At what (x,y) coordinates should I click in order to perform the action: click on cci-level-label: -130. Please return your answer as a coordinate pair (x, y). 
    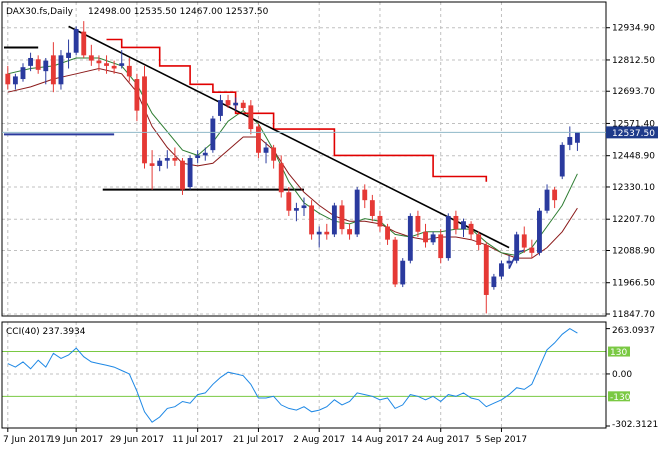
    Looking at the image, I should click on (620, 398).